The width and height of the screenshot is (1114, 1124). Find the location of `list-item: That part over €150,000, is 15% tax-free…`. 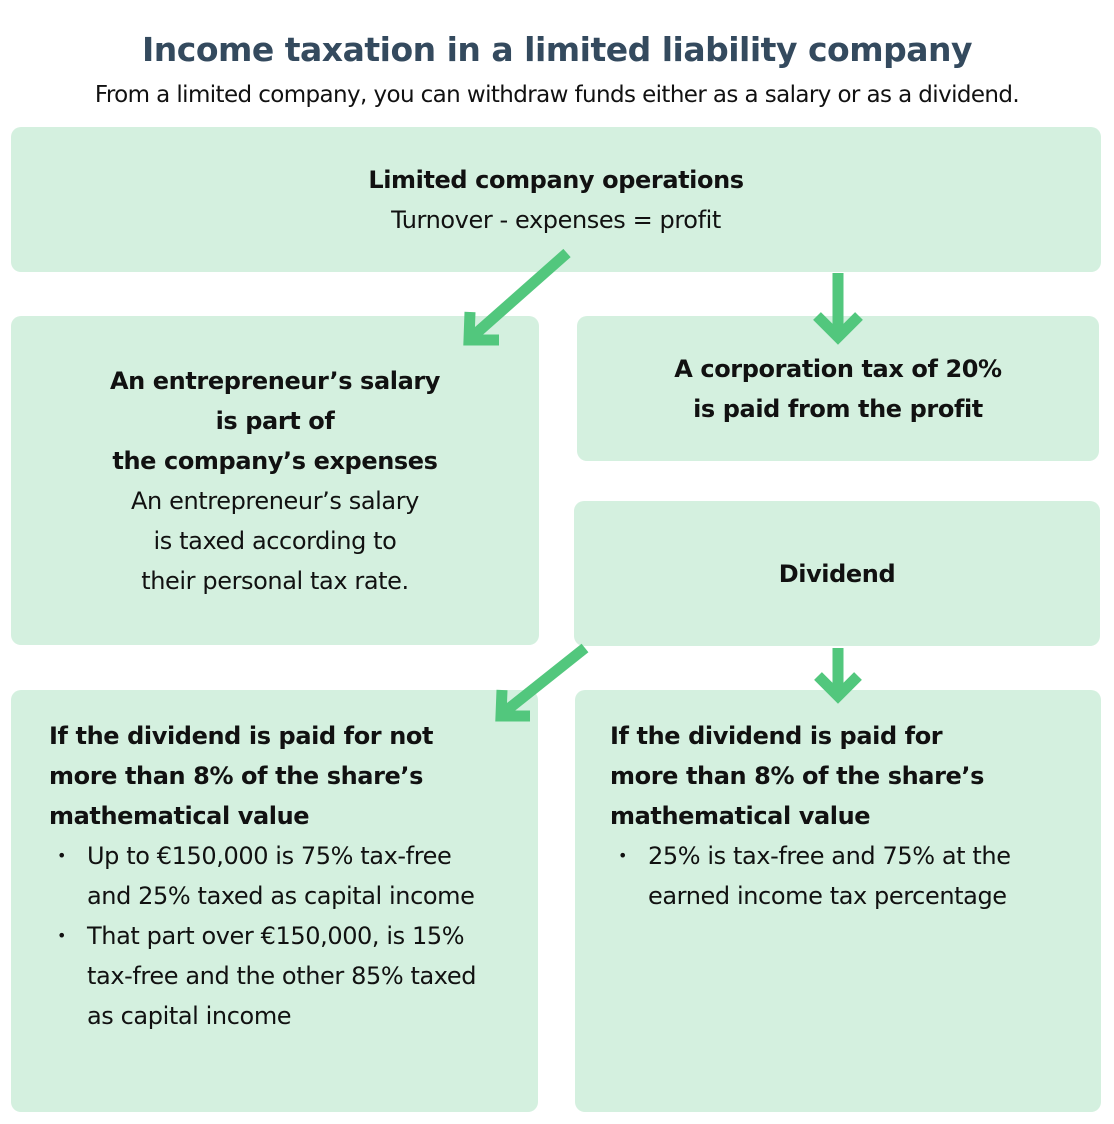

list-item: That part over €150,000, is 15% tax-free… is located at coordinates (272, 976).